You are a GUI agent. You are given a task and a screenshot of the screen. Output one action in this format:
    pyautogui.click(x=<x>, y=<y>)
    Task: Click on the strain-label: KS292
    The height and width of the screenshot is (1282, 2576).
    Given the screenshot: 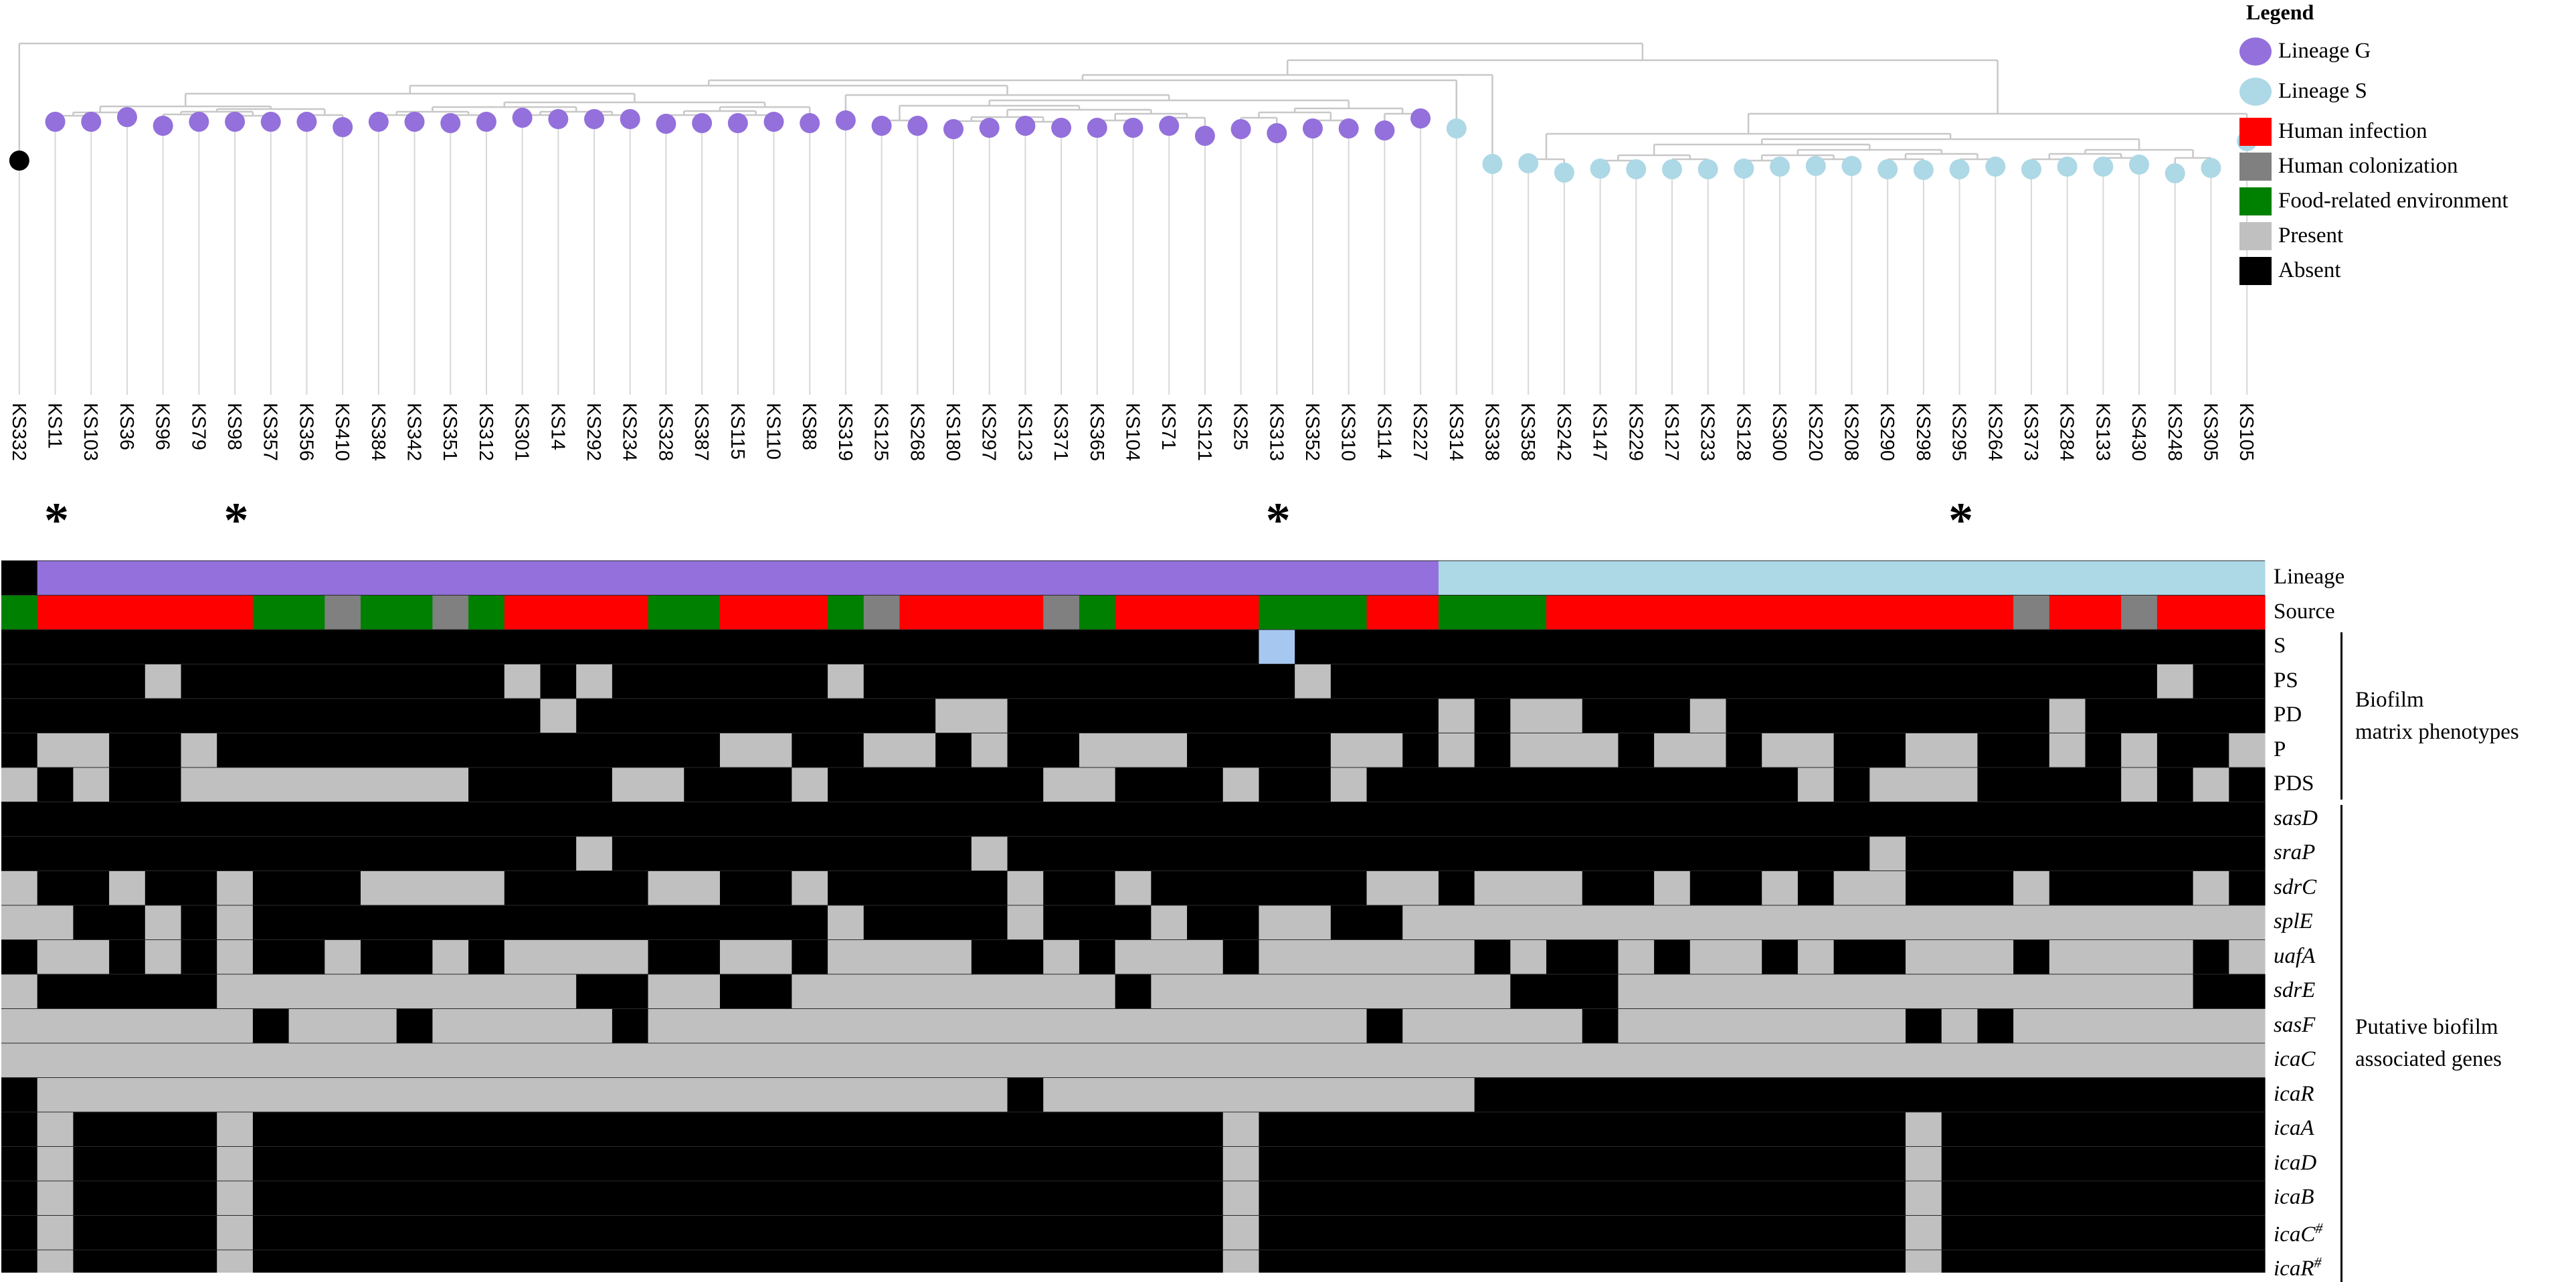 What is the action you would take?
    pyautogui.click(x=593, y=432)
    